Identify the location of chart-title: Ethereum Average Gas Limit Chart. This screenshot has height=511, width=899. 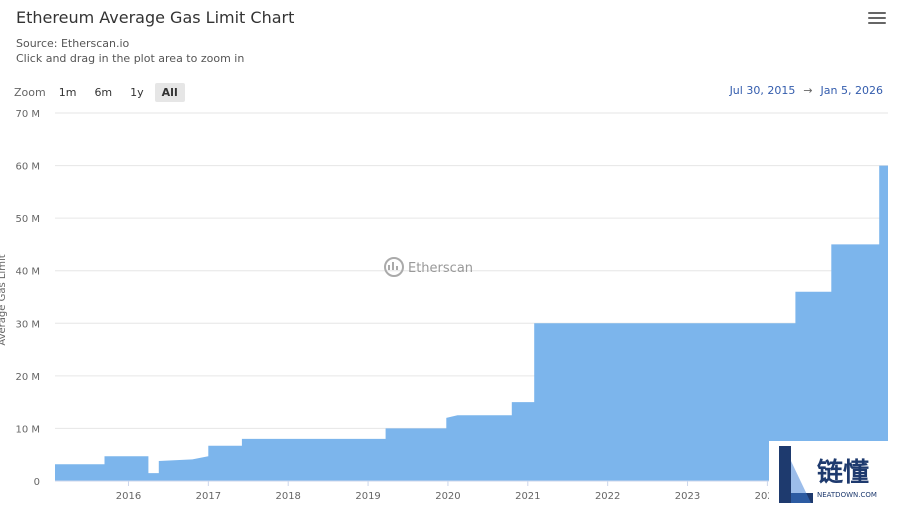
(155, 17).